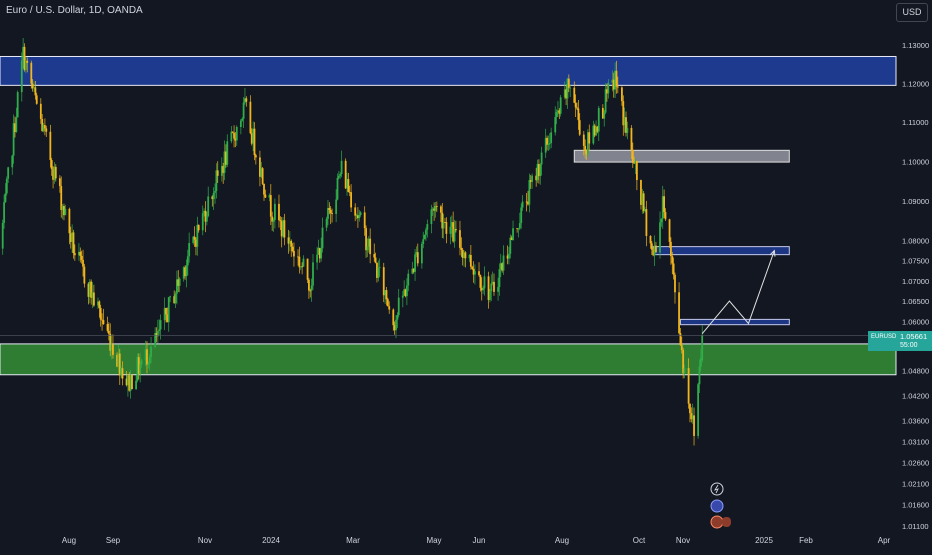 Image resolution: width=932 pixels, height=555 pixels. Describe the element at coordinates (909, 345) in the screenshot. I see `price-tag-countdown: 55:00` at that location.